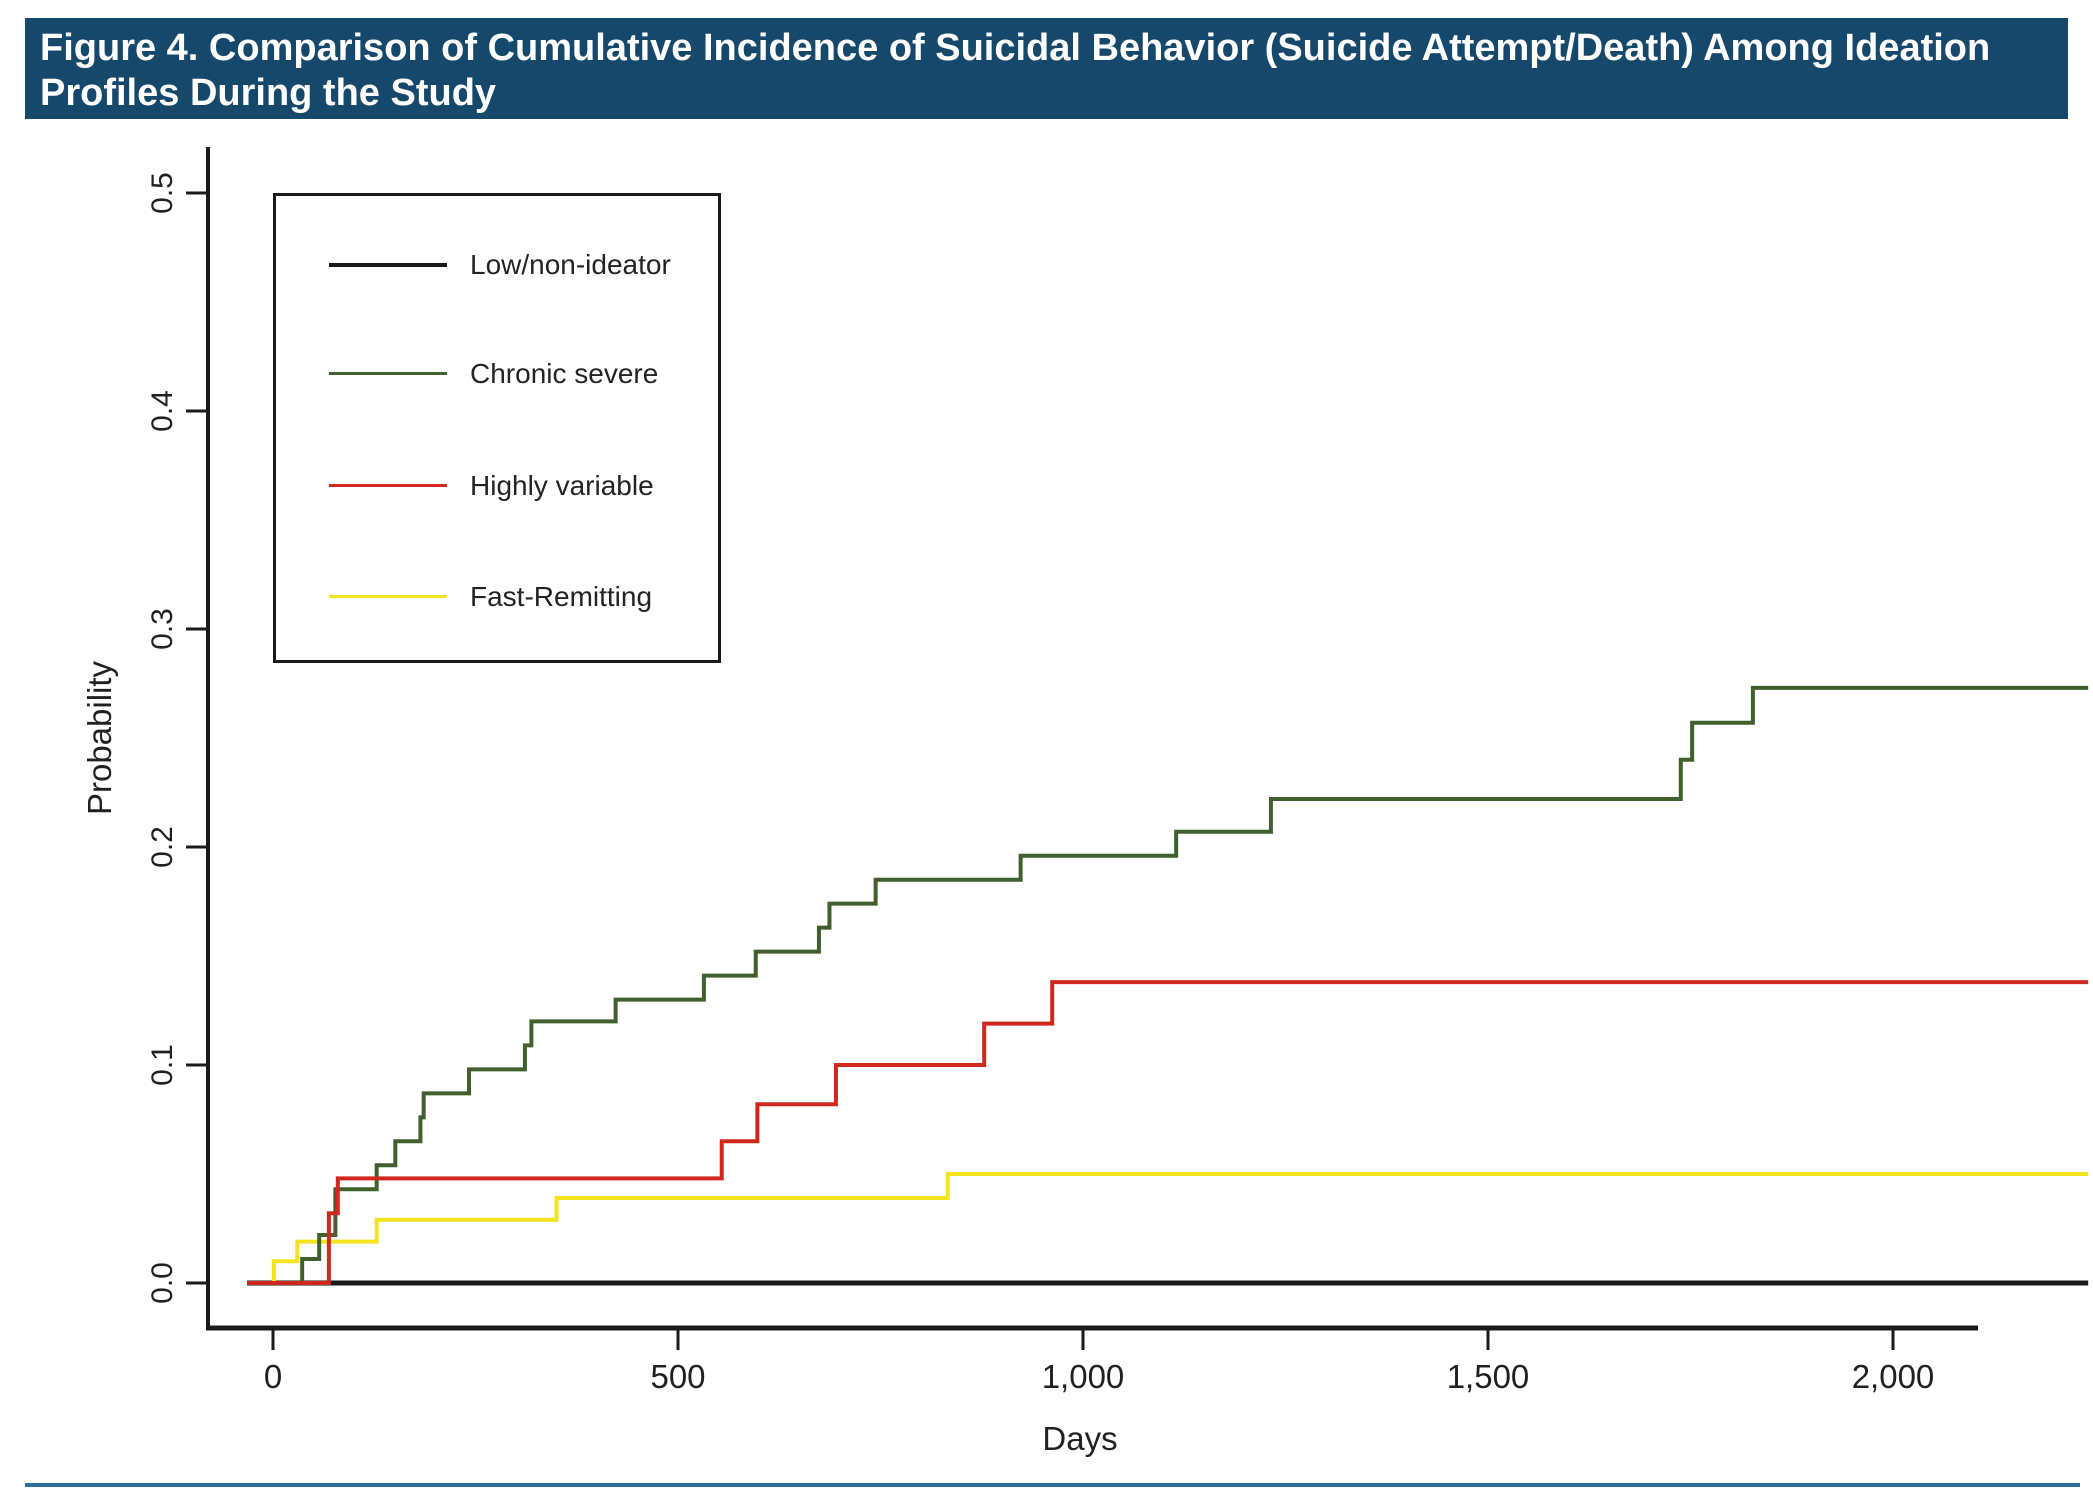 Image resolution: width=2093 pixels, height=1508 pixels. Describe the element at coordinates (1488, 1376) in the screenshot. I see `x-tick-label: 1,500` at that location.